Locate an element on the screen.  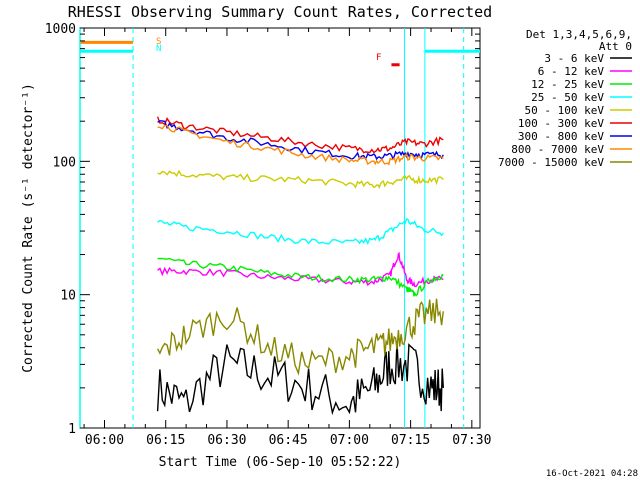
y-tick-label: 100 is located at coordinates (64, 162).